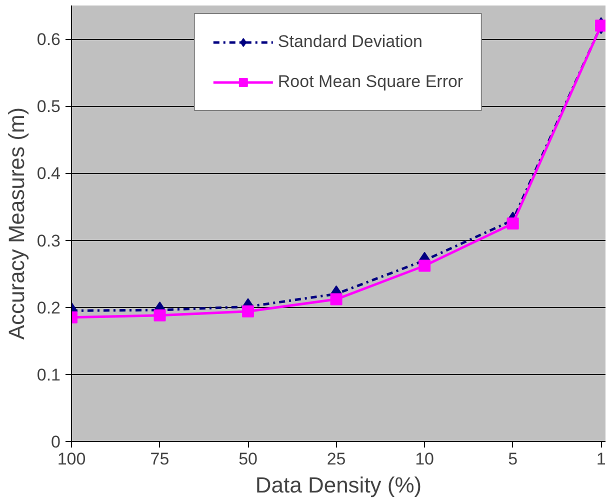 This screenshot has width=610, height=500. What do you see at coordinates (48, 374) in the screenshot?
I see `y-tick-label: 0.1` at bounding box center [48, 374].